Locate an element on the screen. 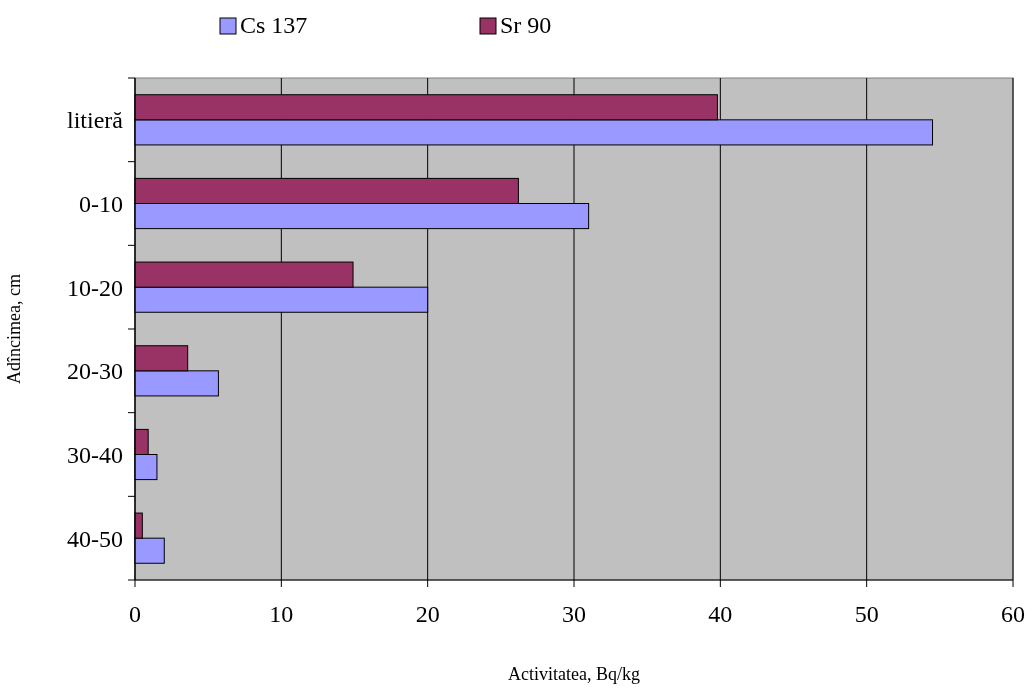  x-tick-label: 40 is located at coordinates (720, 614).